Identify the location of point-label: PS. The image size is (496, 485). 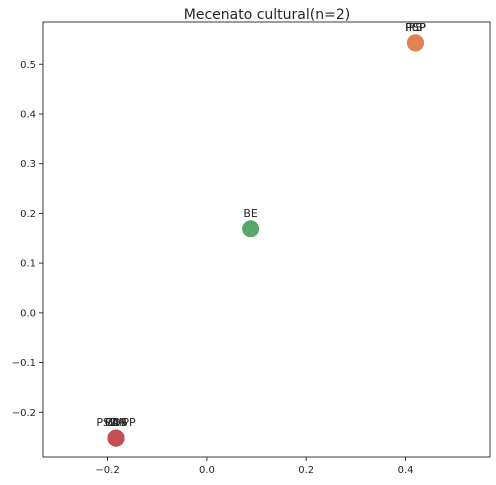
(416, 27).